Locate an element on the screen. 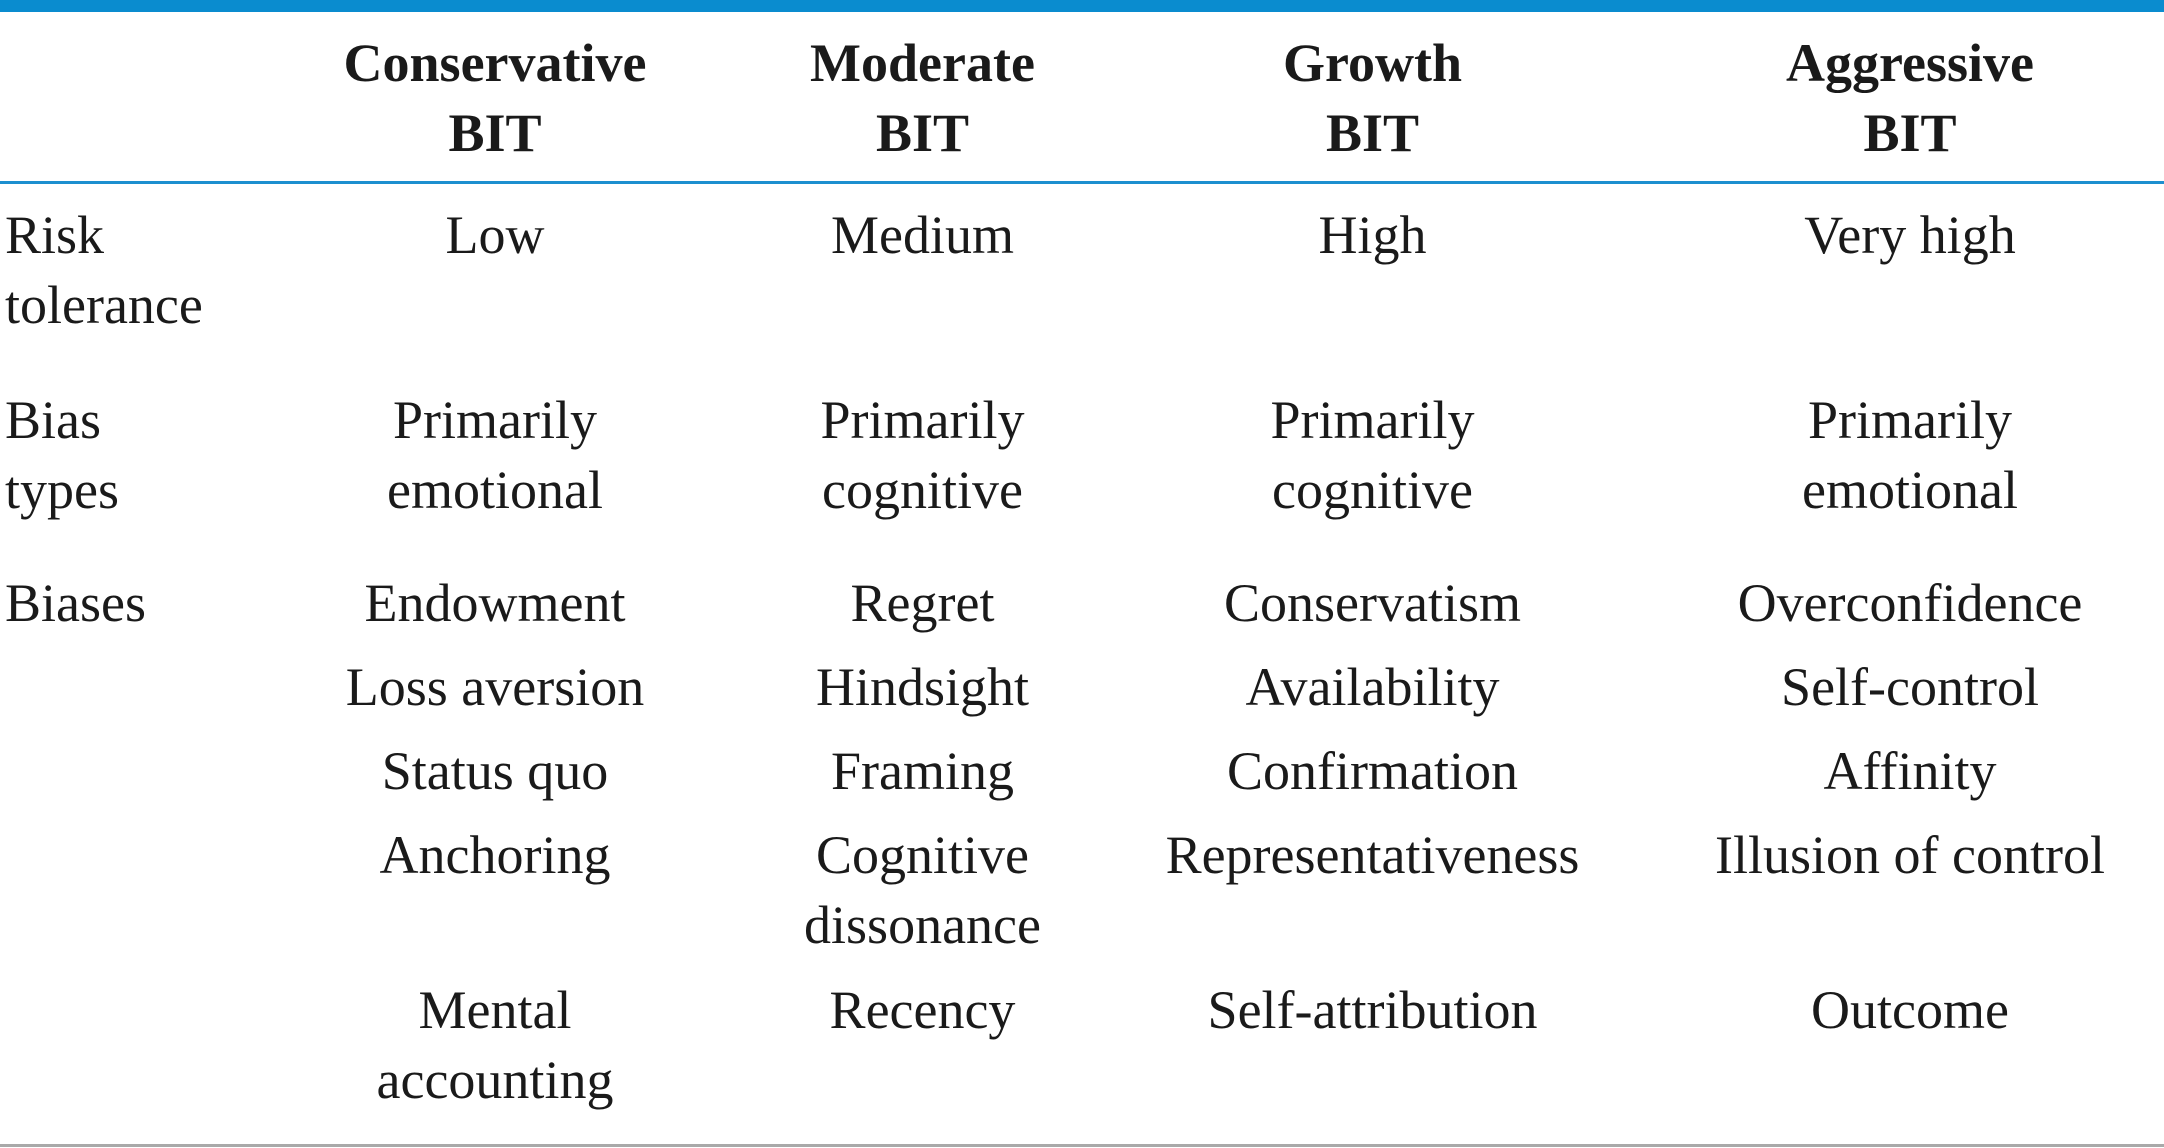  risk-growth: High is located at coordinates (1372, 235).